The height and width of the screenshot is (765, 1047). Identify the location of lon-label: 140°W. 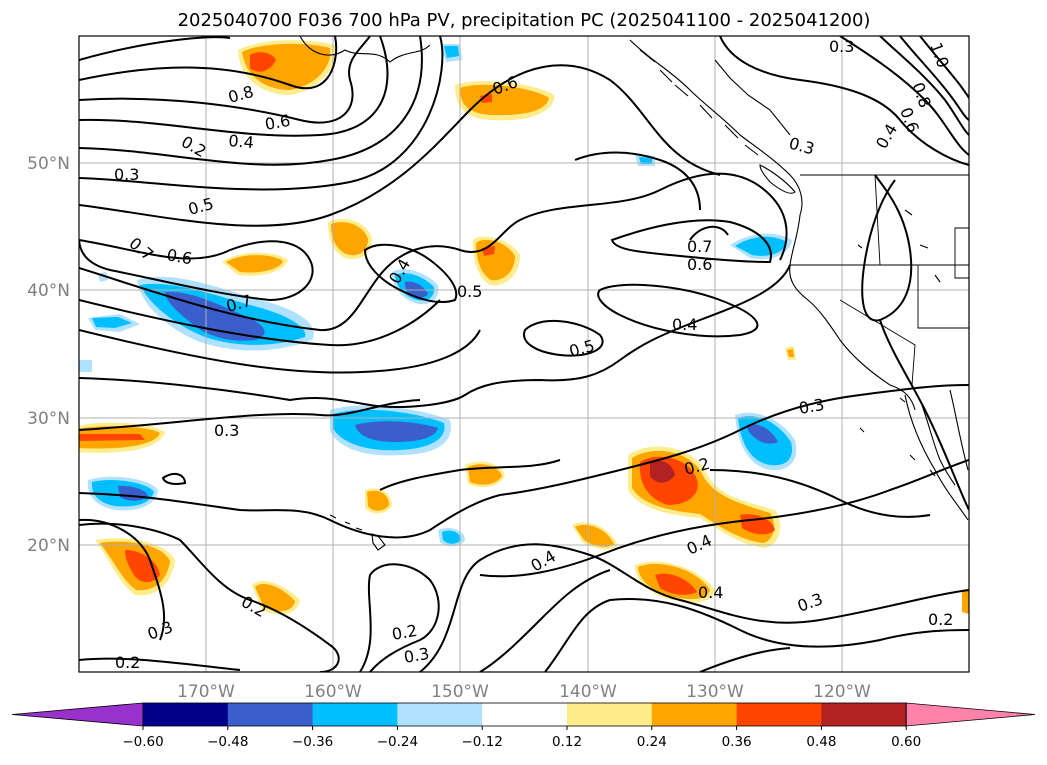
(588, 692).